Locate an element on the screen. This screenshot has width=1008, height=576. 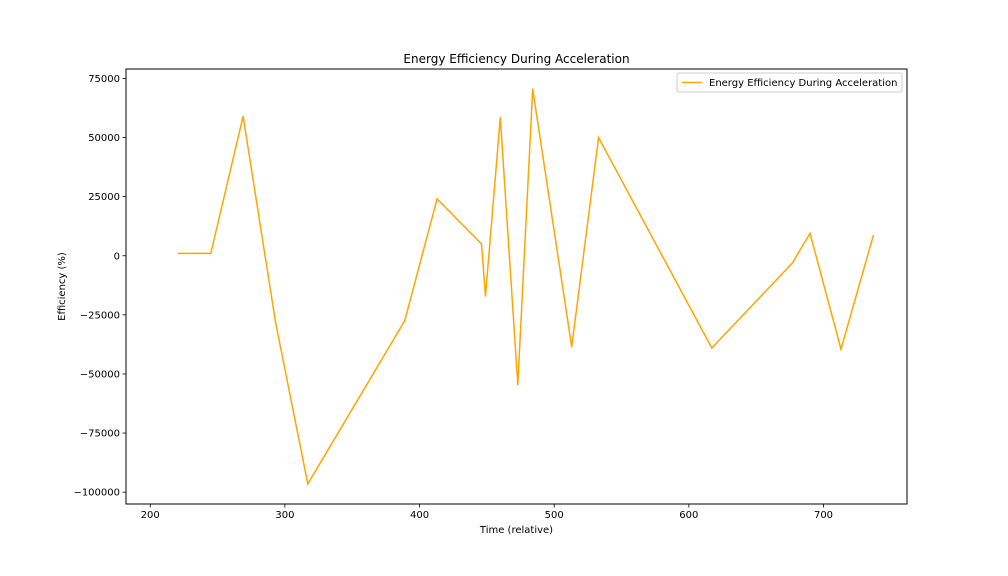
x-tick-label: 600 is located at coordinates (688, 515).